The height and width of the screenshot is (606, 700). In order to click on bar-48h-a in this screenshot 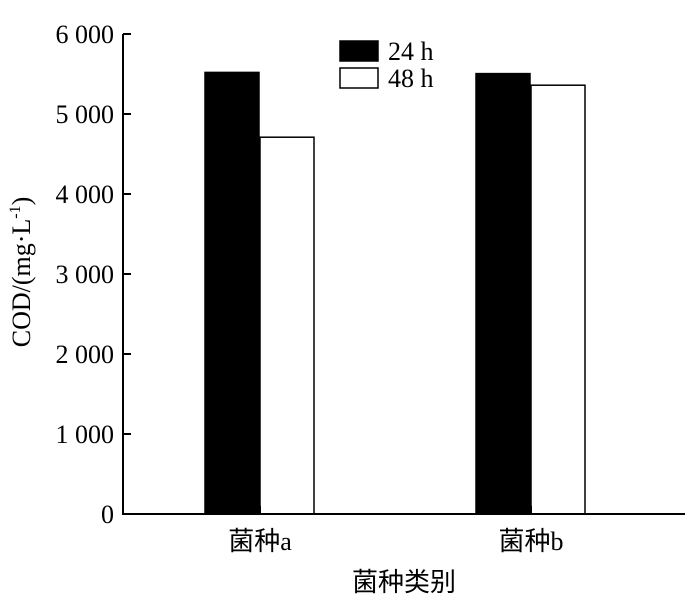, I will do `click(287, 325)`.